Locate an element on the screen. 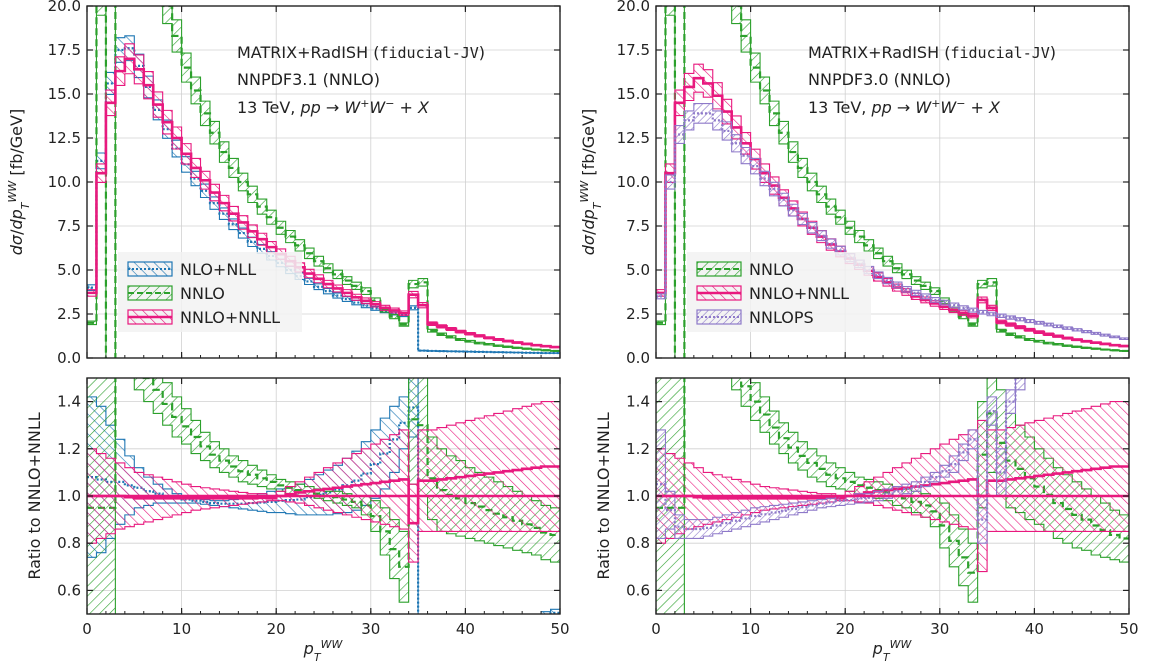 Image resolution: width=1151 pixels, height=664 pixels. legend-label-nnlo: NNLO is located at coordinates (202, 293).